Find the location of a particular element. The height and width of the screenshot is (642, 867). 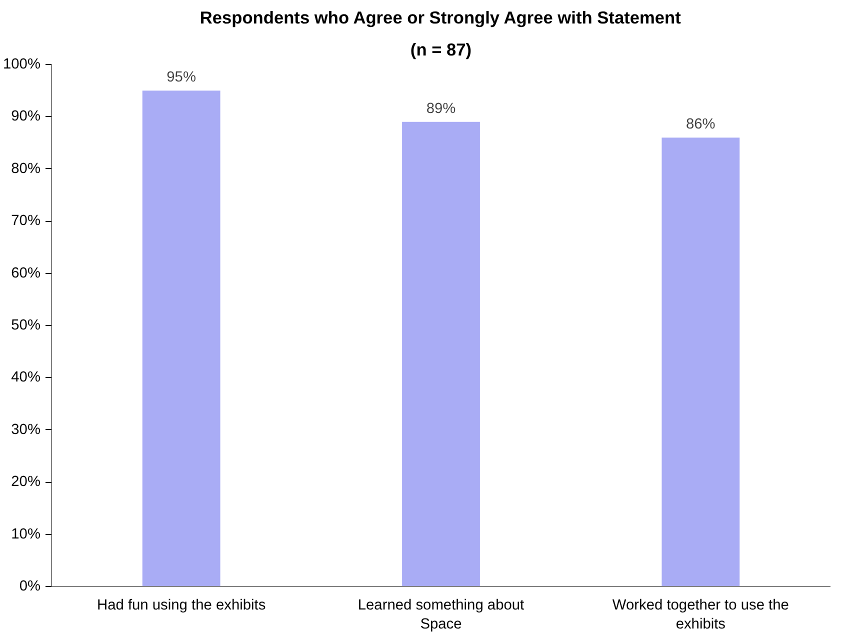

x-tick-label: Had fun using the exhibits is located at coordinates (181, 606).